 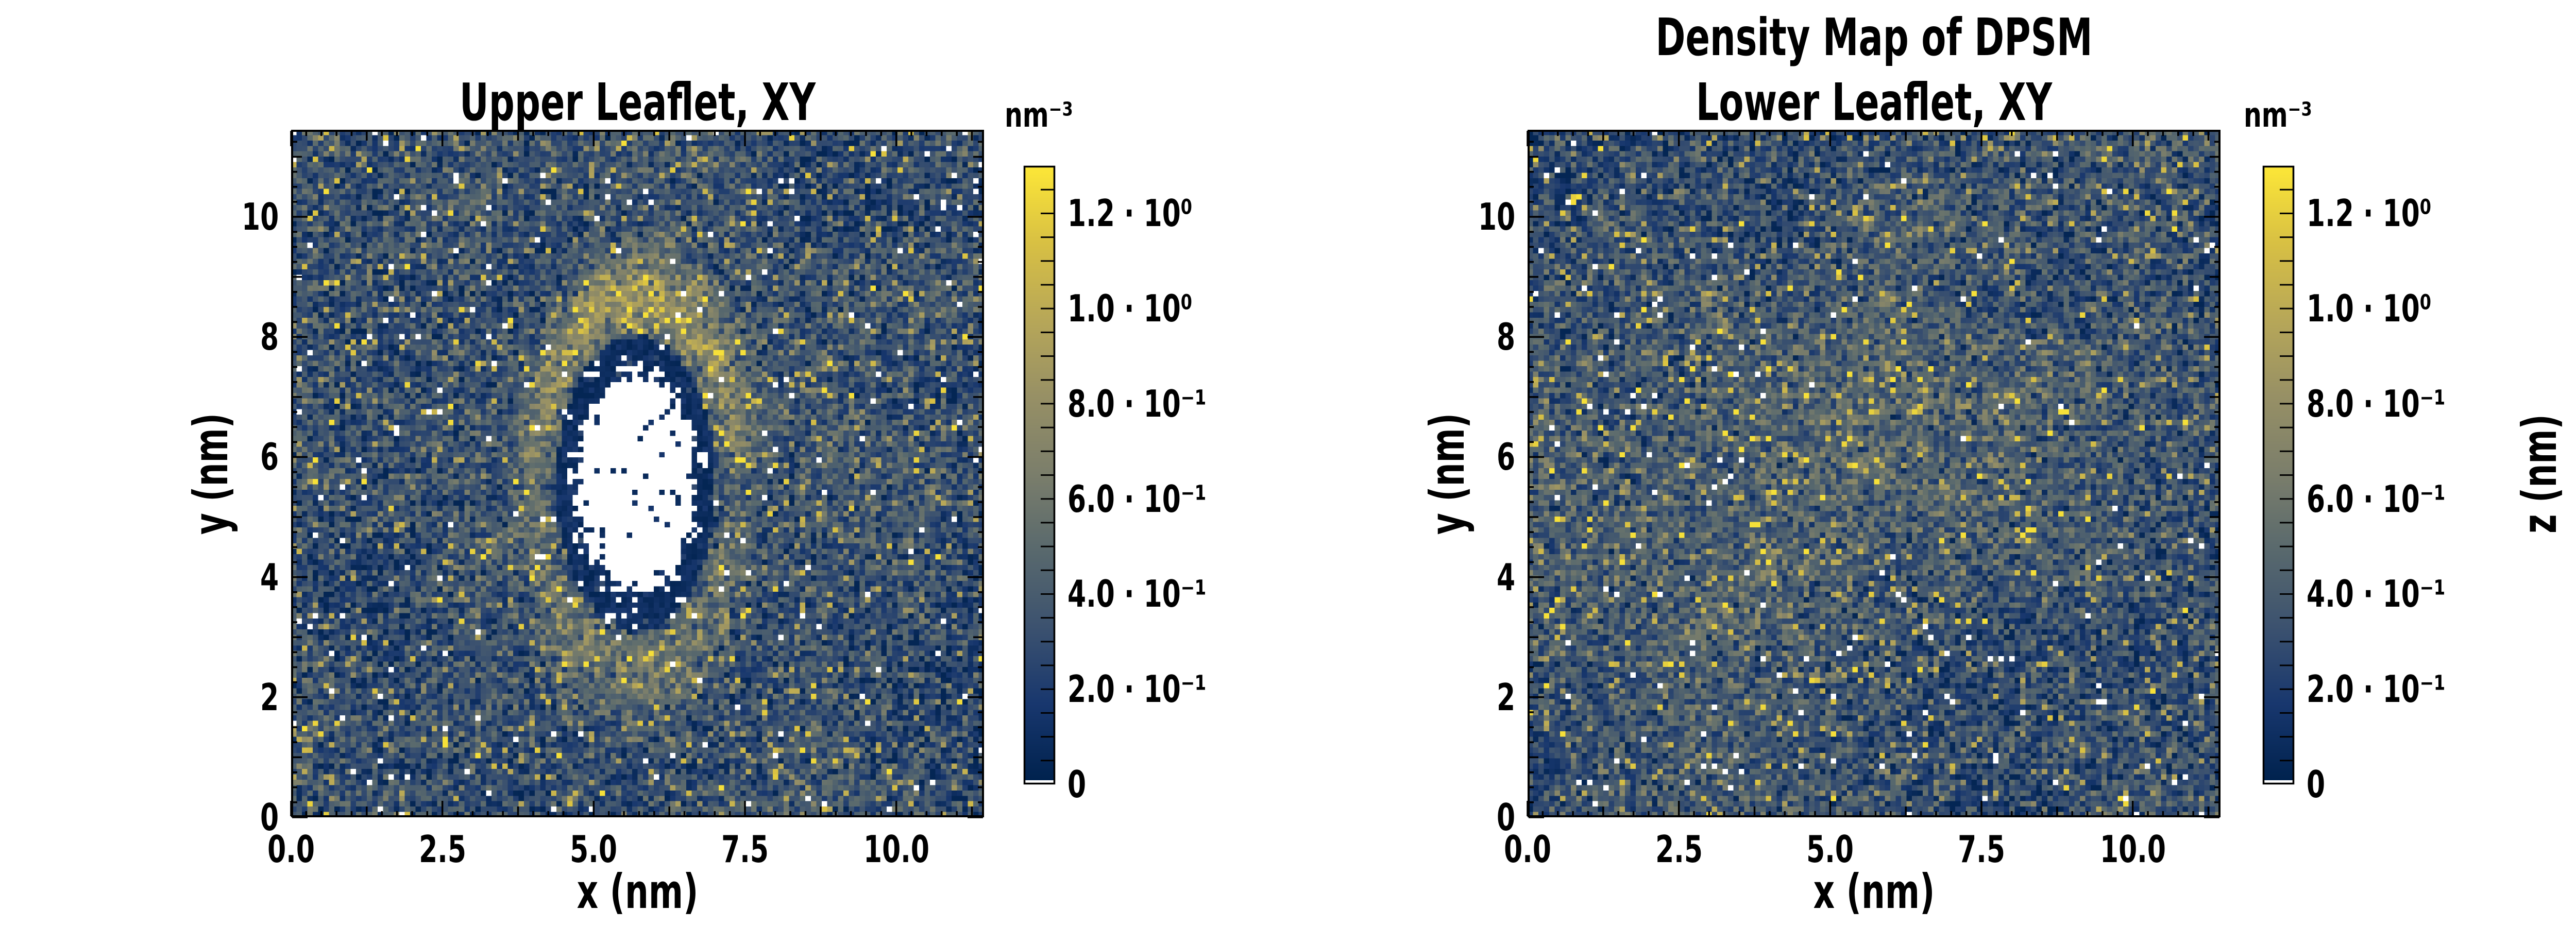 What do you see at coordinates (2539, 474) in the screenshot?
I see `y-axis-label: z (nm)` at bounding box center [2539, 474].